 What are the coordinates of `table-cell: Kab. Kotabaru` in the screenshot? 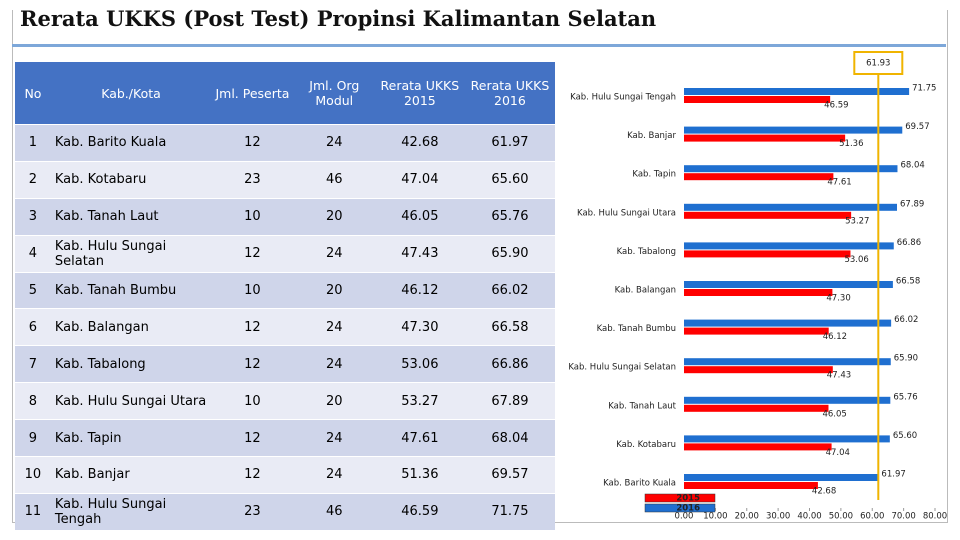 It's located at (131, 179).